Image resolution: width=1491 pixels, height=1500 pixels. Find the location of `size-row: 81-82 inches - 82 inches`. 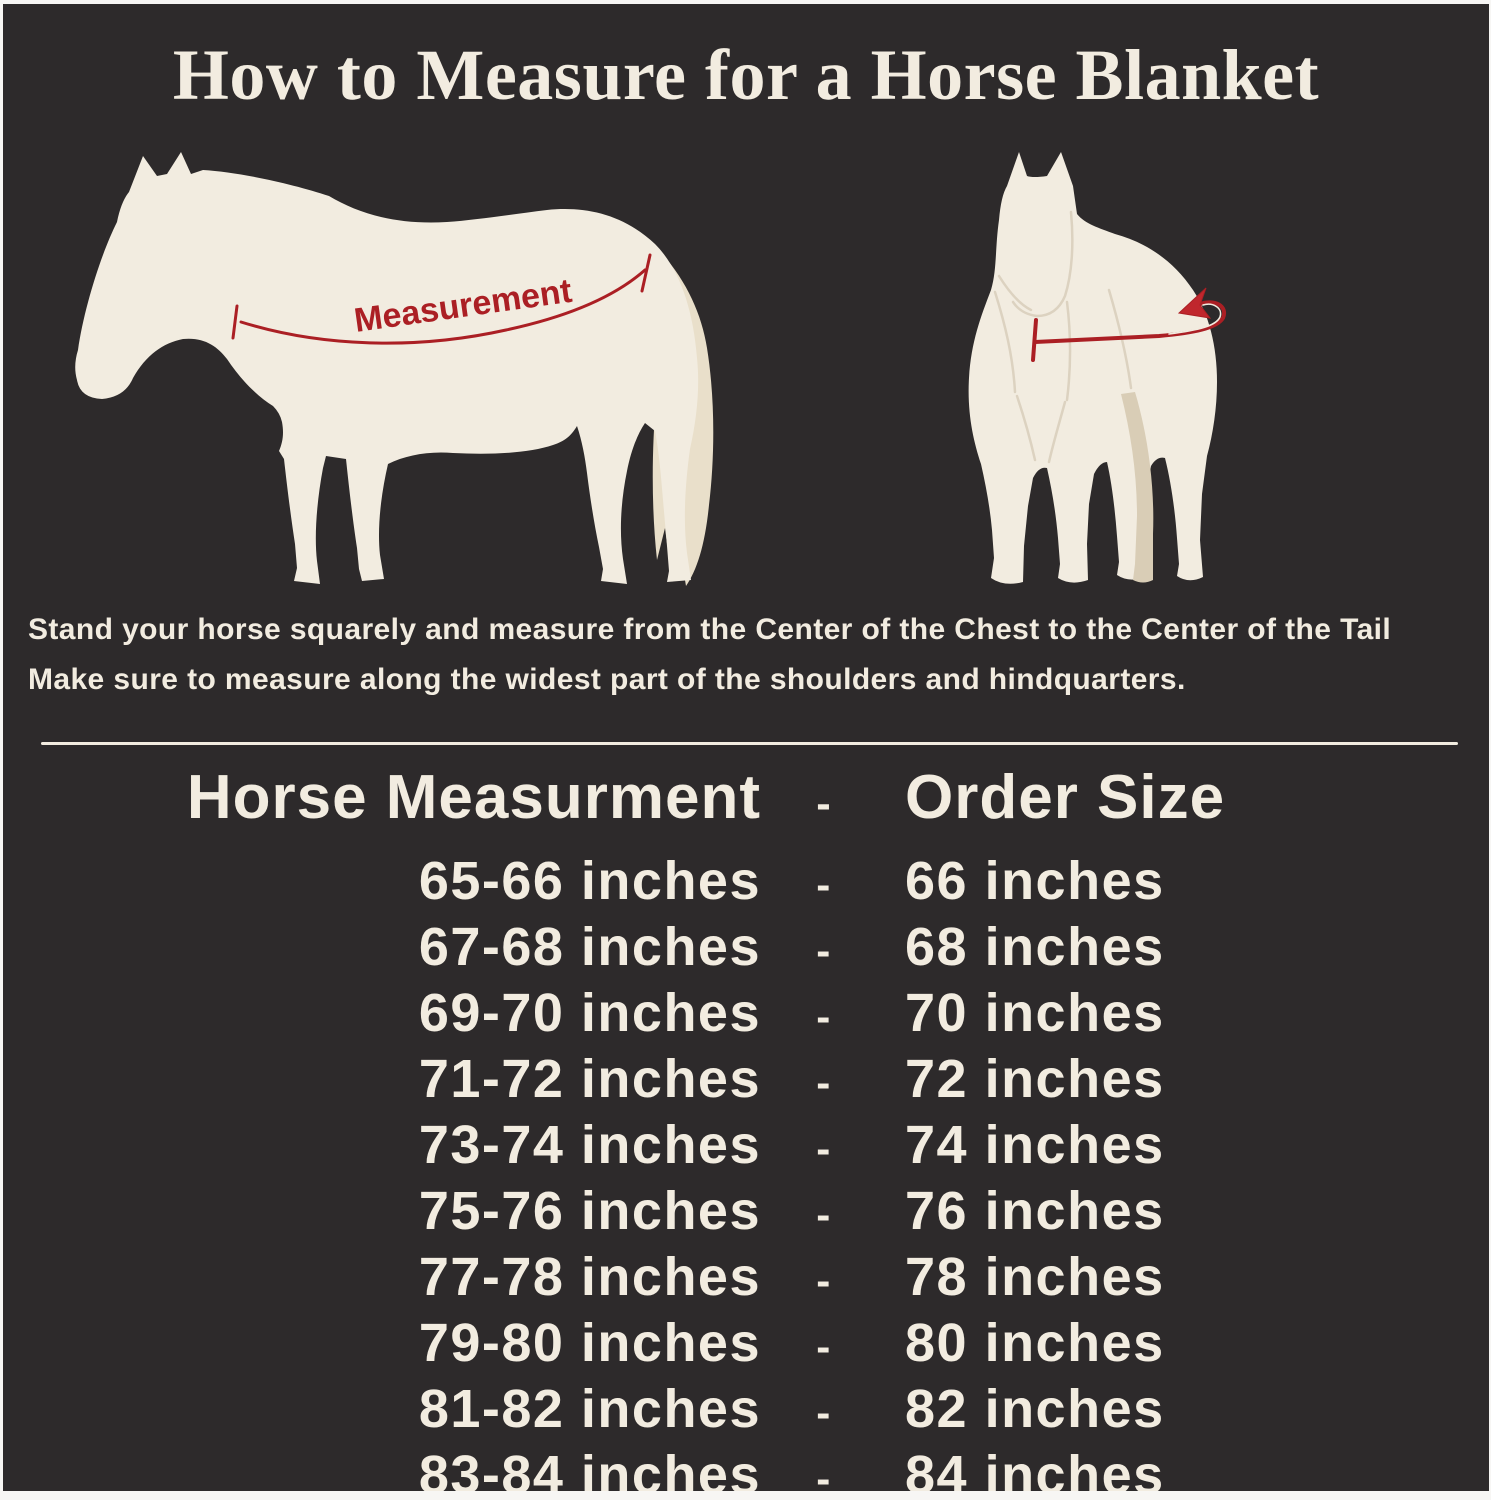

size-row: 81-82 inches - 82 inches is located at coordinates (746, 1411).